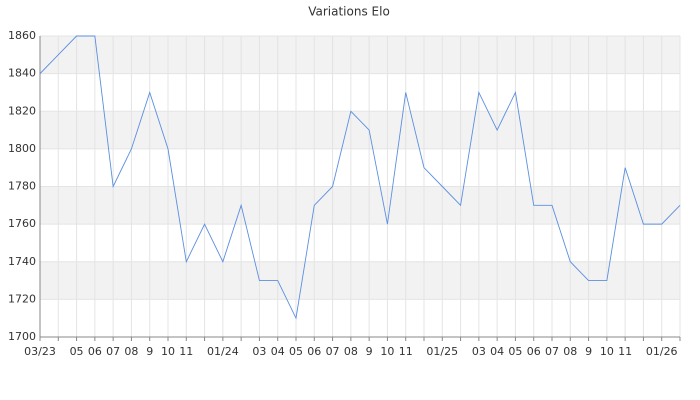 This screenshot has width=700, height=400. Describe the element at coordinates (22, 73) in the screenshot. I see `y-tick-label: 1840` at that location.